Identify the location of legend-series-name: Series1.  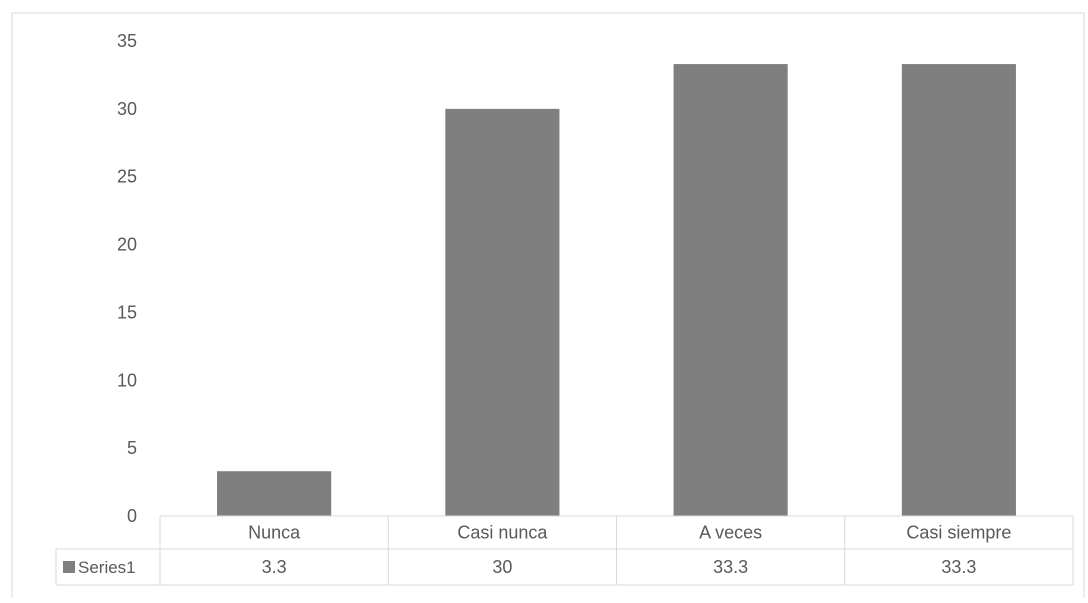
(107, 567).